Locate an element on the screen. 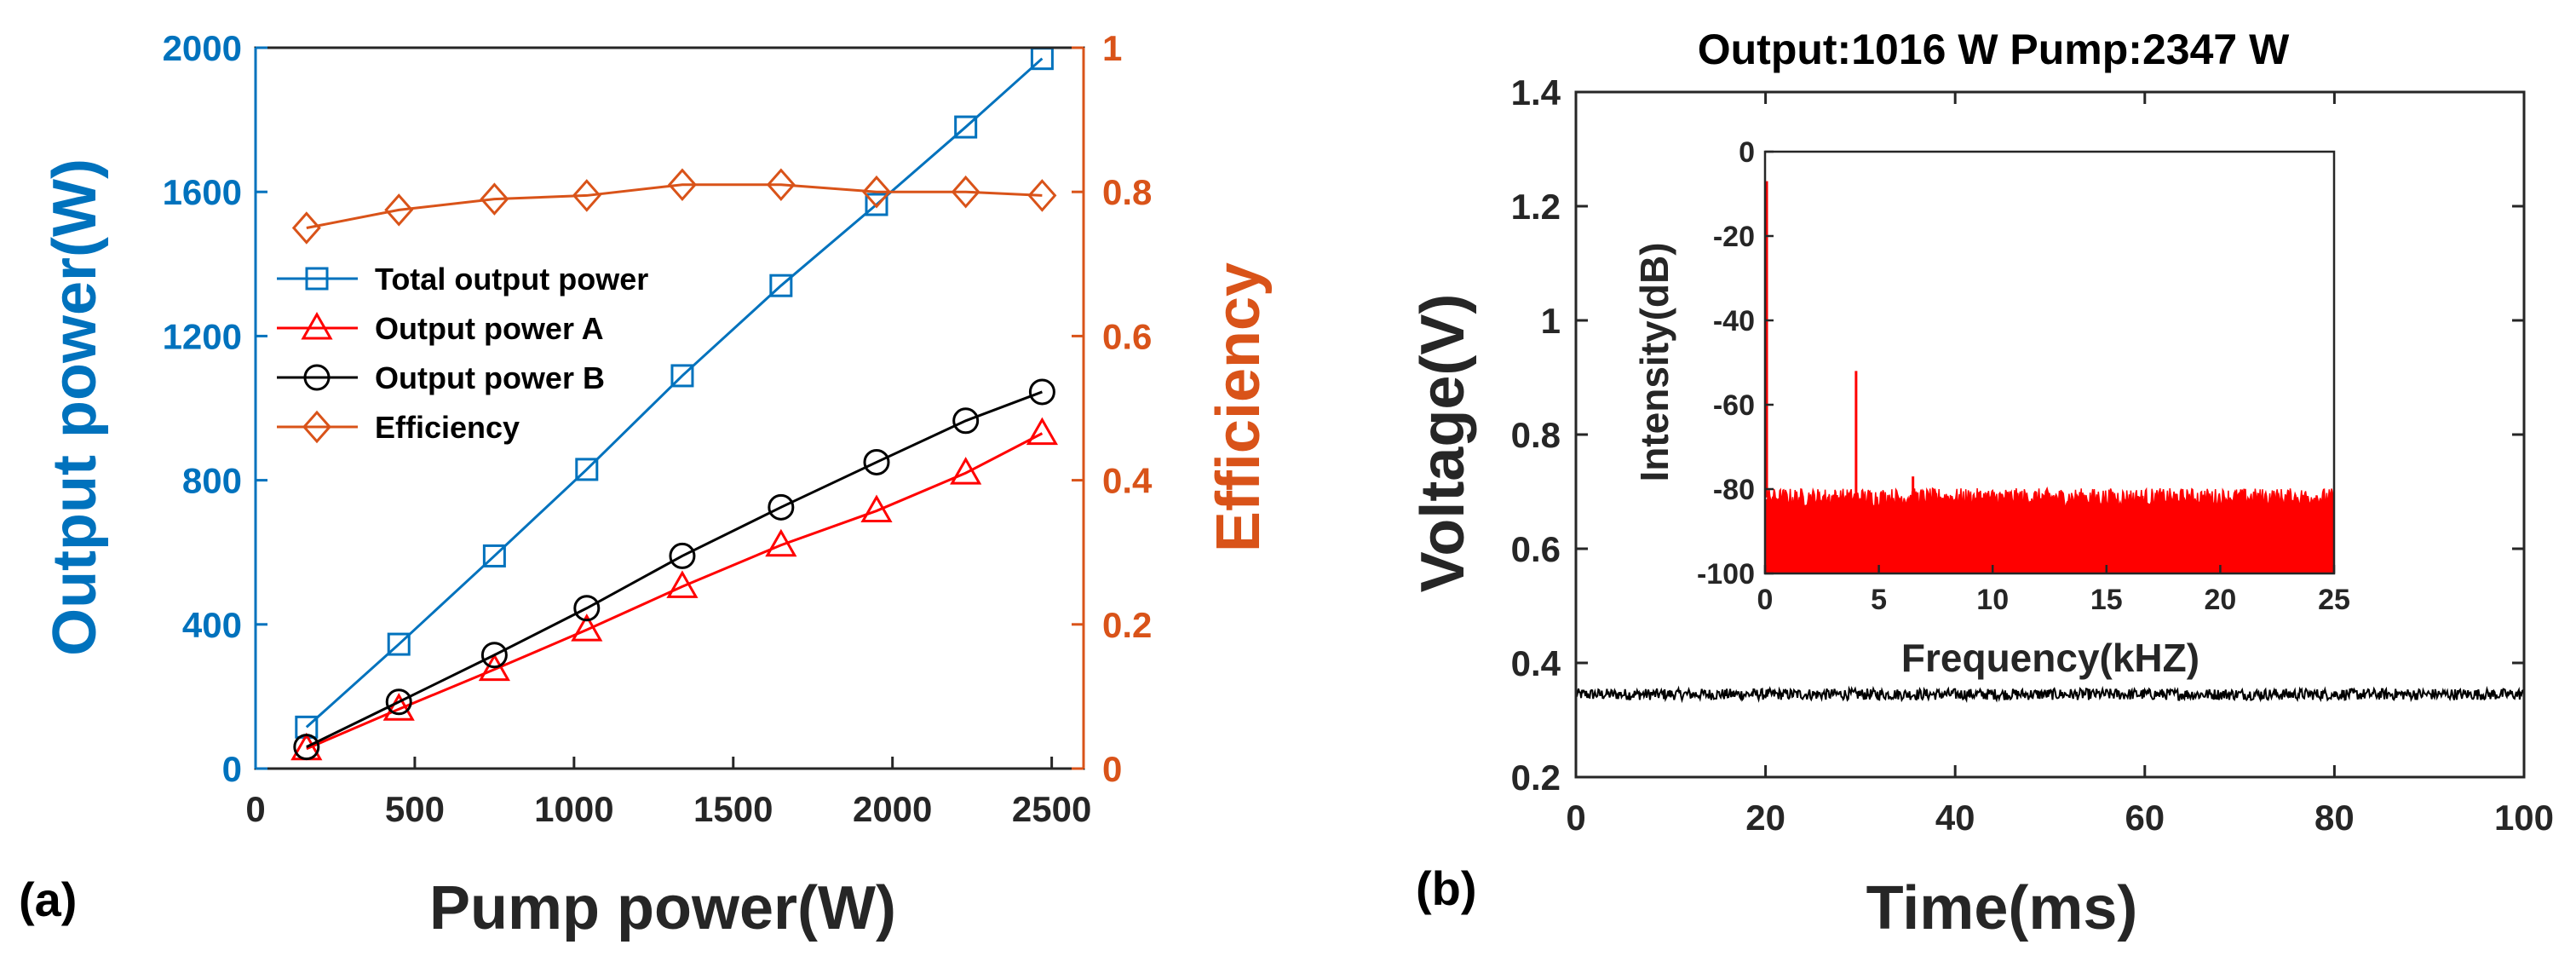 This screenshot has height=962, width=2576. panel-a-left-y-ticks: 0 400 800 1200 1600 2000 is located at coordinates (215, 408).